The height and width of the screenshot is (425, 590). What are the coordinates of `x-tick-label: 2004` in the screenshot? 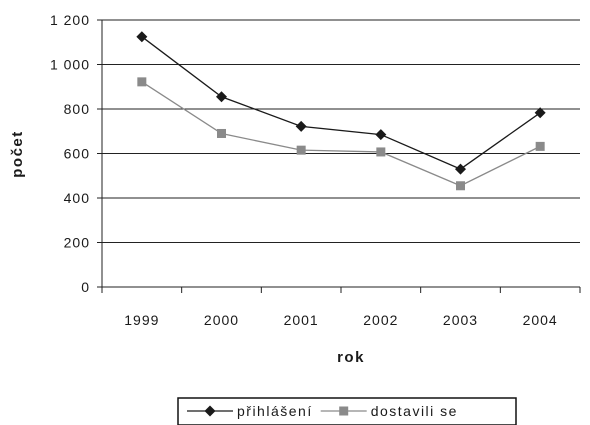 It's located at (540, 320).